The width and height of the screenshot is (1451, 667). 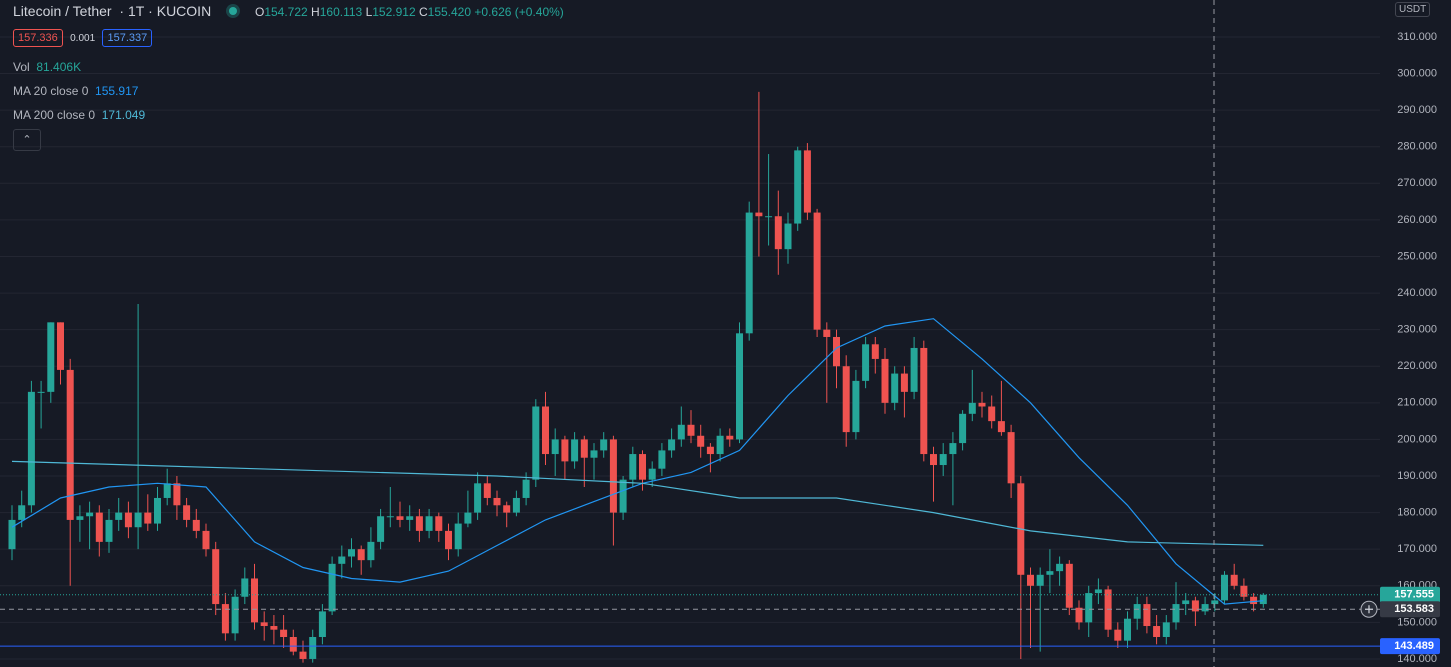 What do you see at coordinates (341, 12) in the screenshot?
I see `ohlc-value: 160.113` at bounding box center [341, 12].